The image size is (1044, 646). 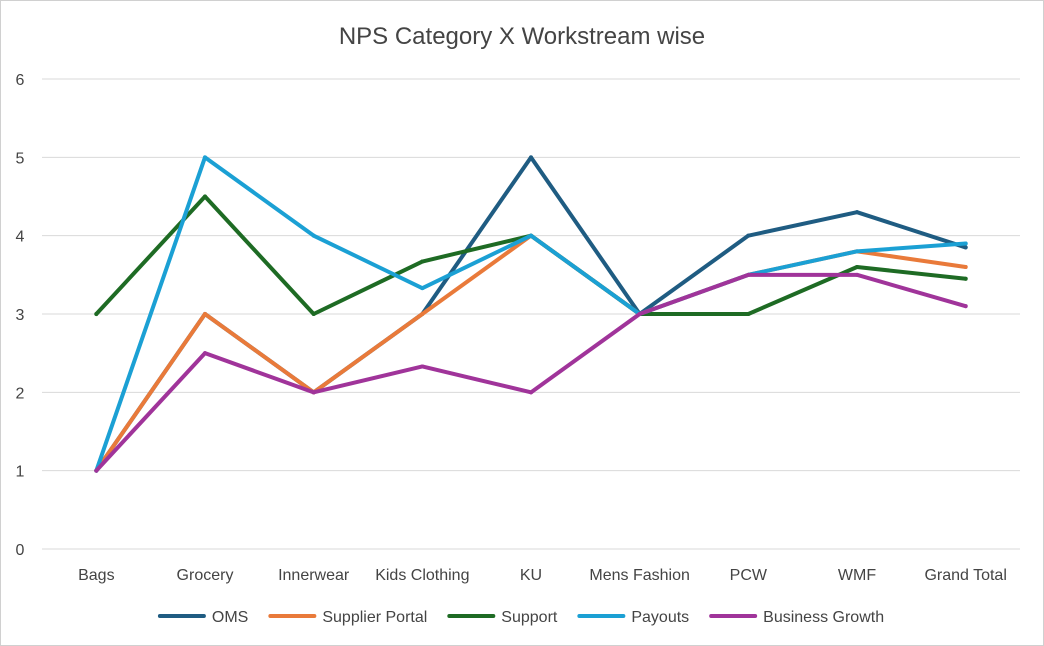 What do you see at coordinates (20, 393) in the screenshot?
I see `y-tick-label: 2` at bounding box center [20, 393].